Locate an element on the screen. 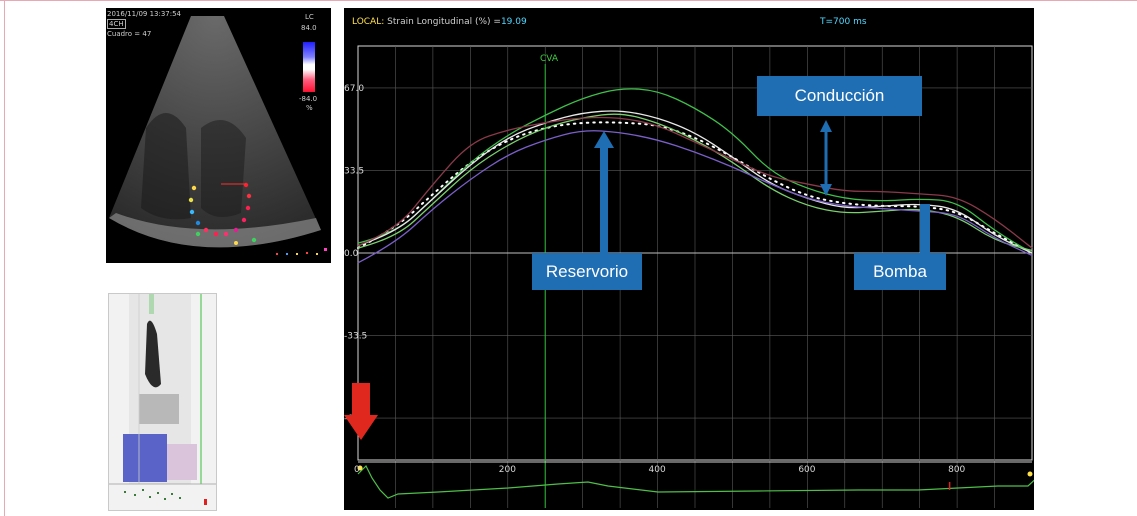 Image resolution: width=1137 pixels, height=516 pixels. time-readout: T=700 ms is located at coordinates (843, 22).